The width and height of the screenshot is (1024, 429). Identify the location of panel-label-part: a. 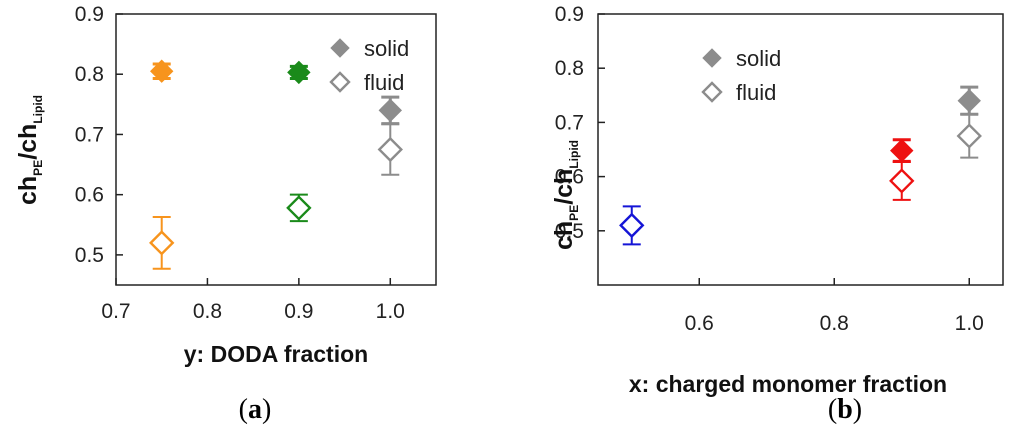
(255, 409).